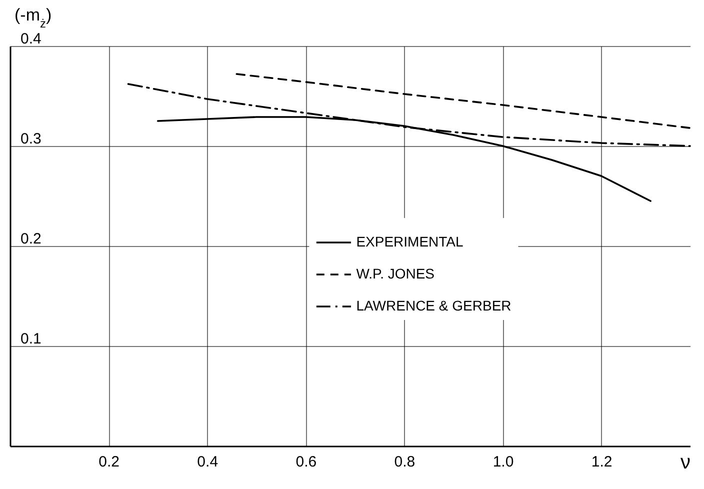 This screenshot has width=704, height=489. I want to click on x-tick-label: 0.6, so click(306, 462).